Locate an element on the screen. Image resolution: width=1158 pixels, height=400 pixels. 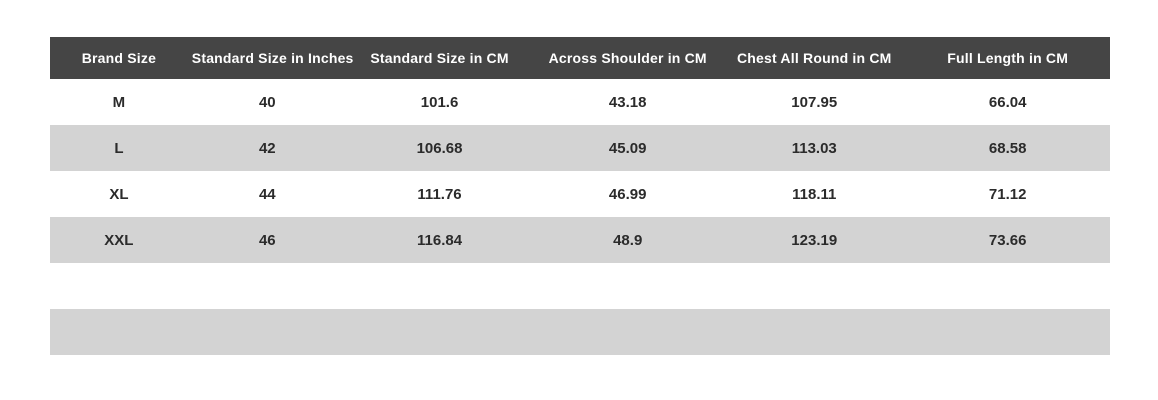
cell-standard-size-inches: 44 is located at coordinates (267, 194).